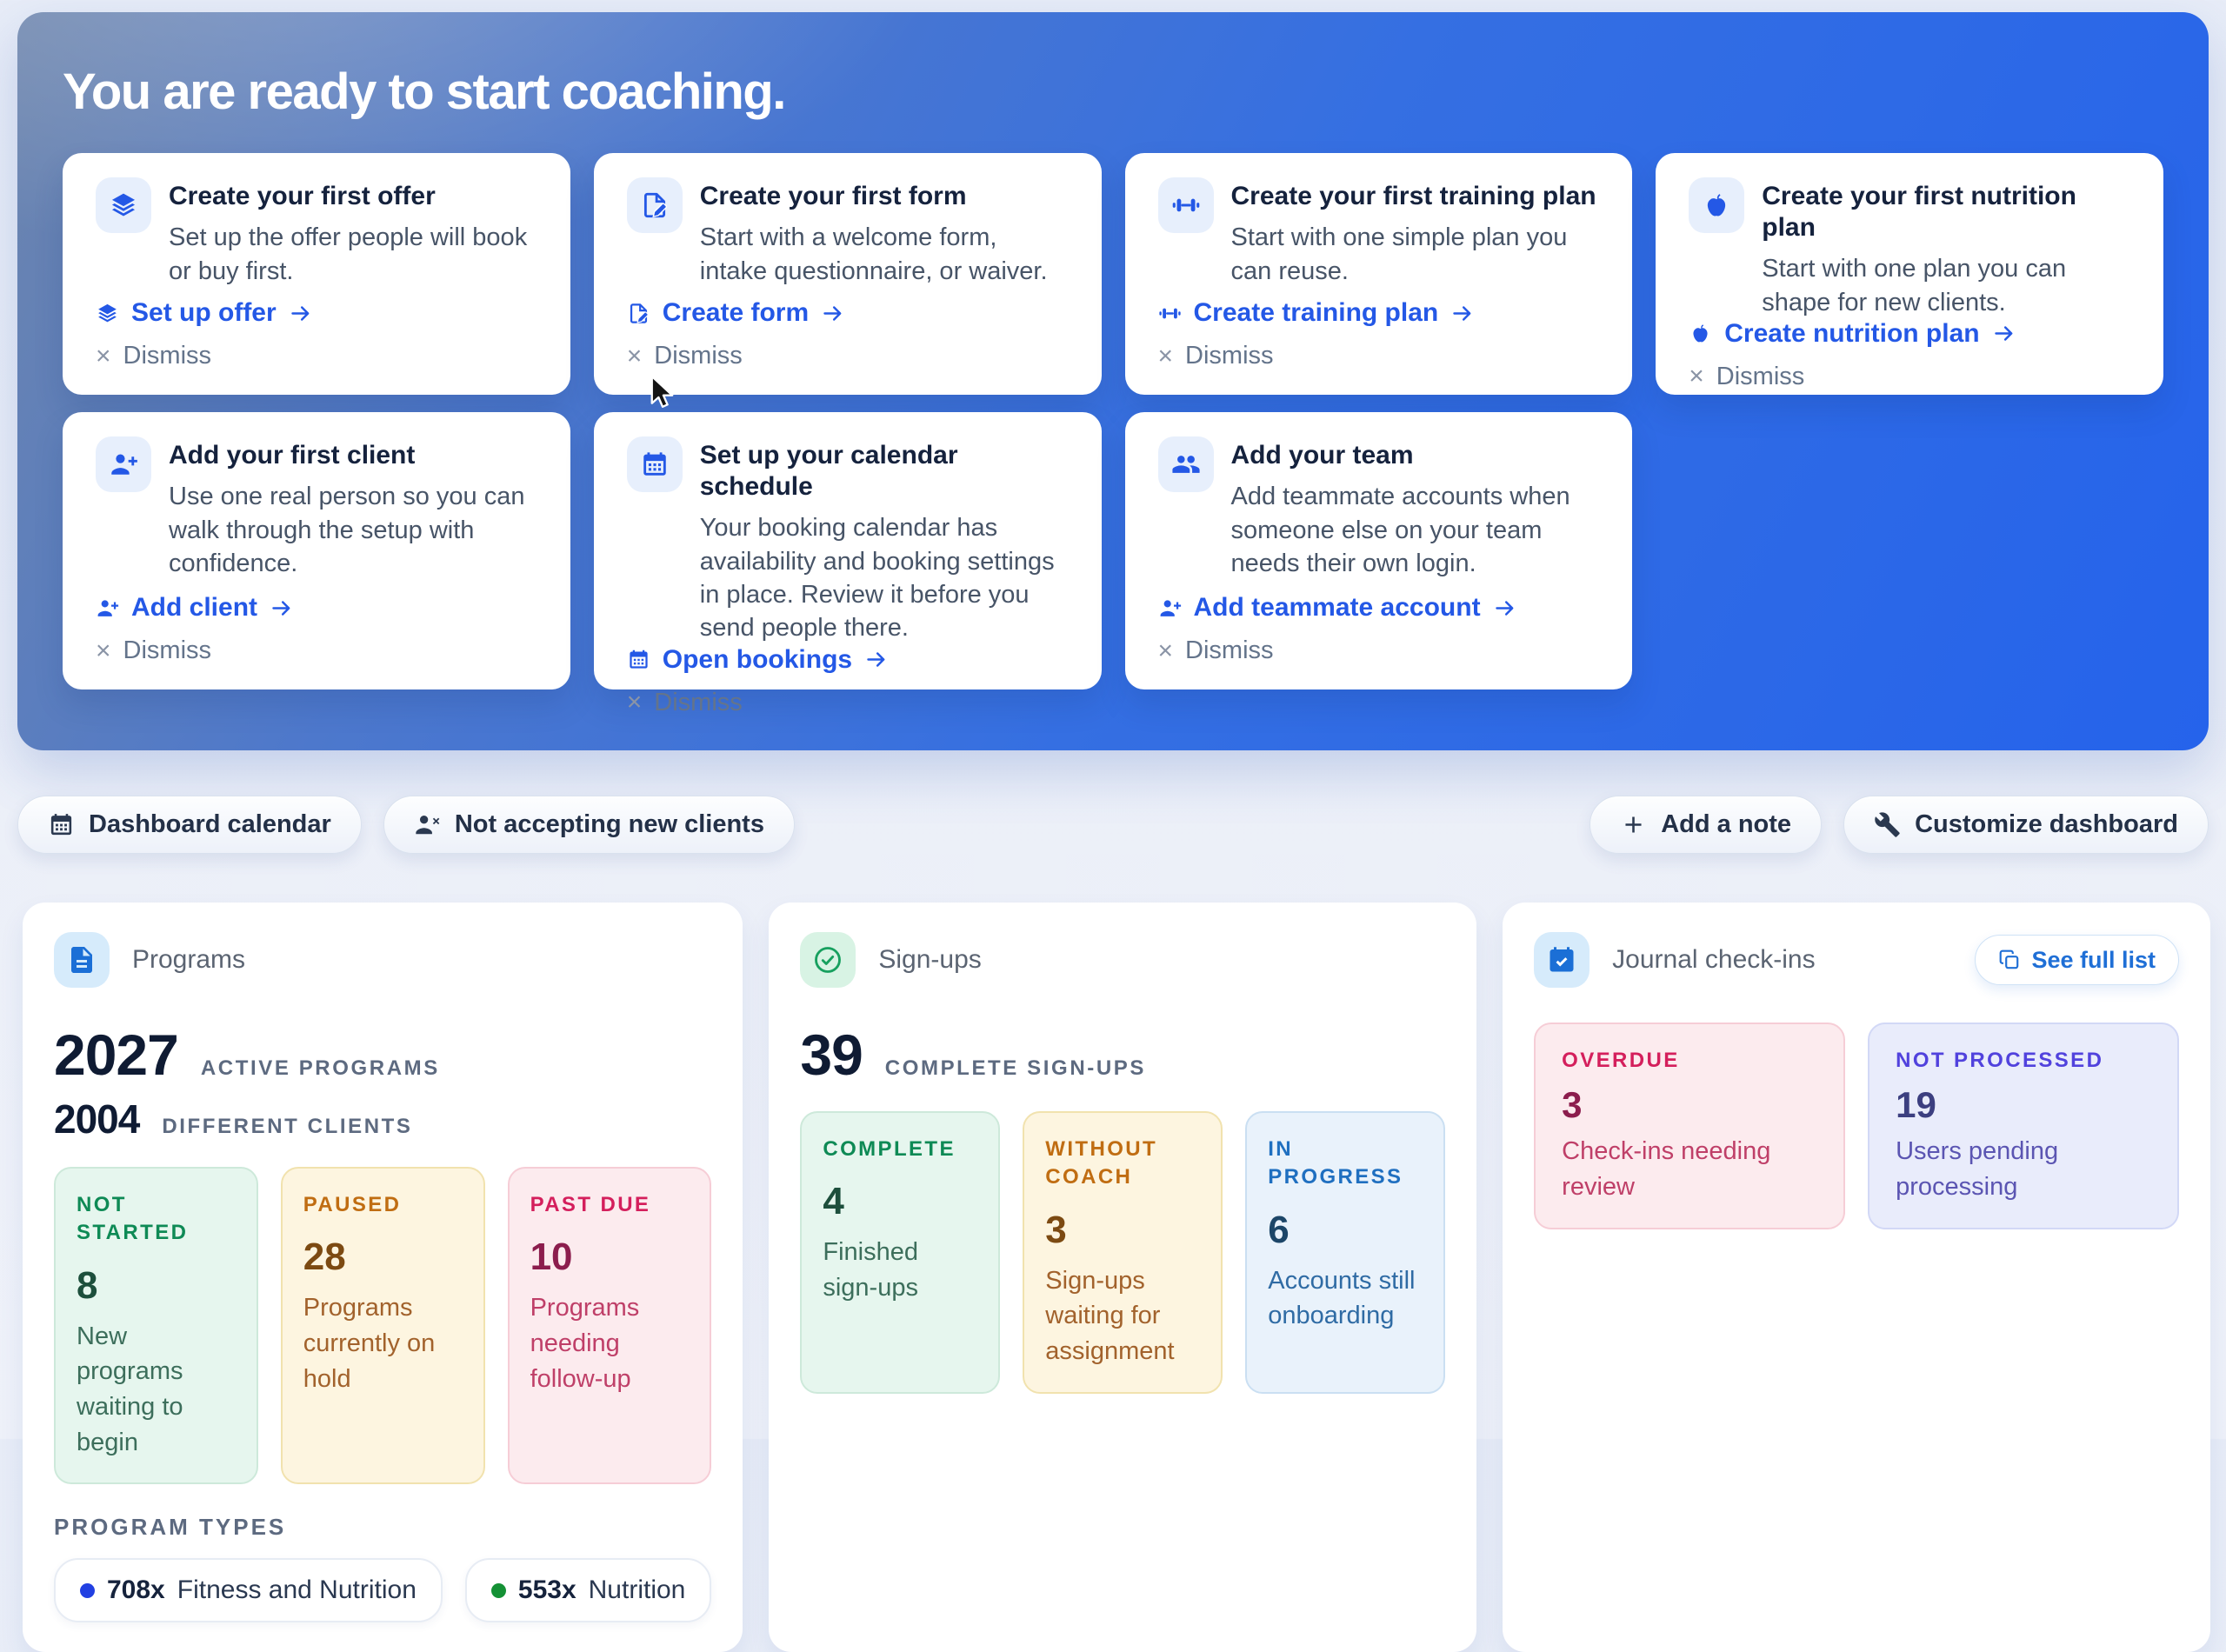  I want to click on green-dot-icon, so click(498, 1590).